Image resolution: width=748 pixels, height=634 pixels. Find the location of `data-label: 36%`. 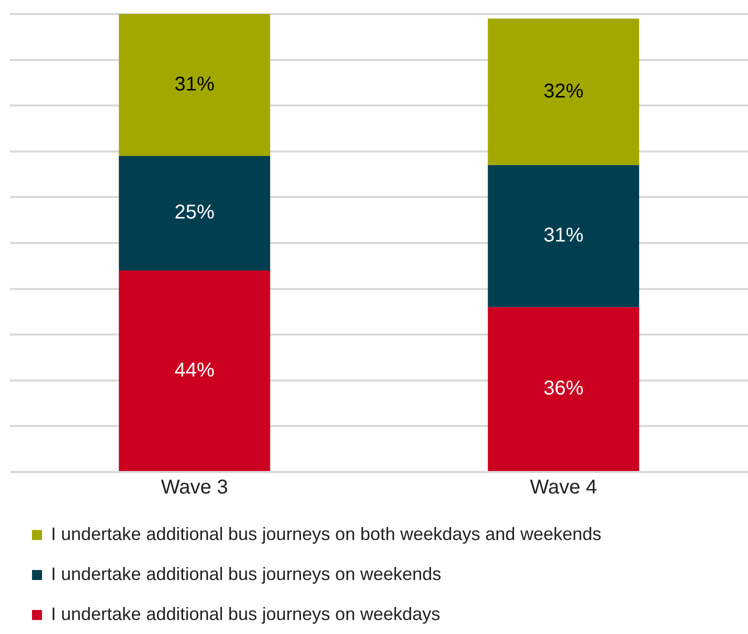

data-label: 36% is located at coordinates (563, 389).